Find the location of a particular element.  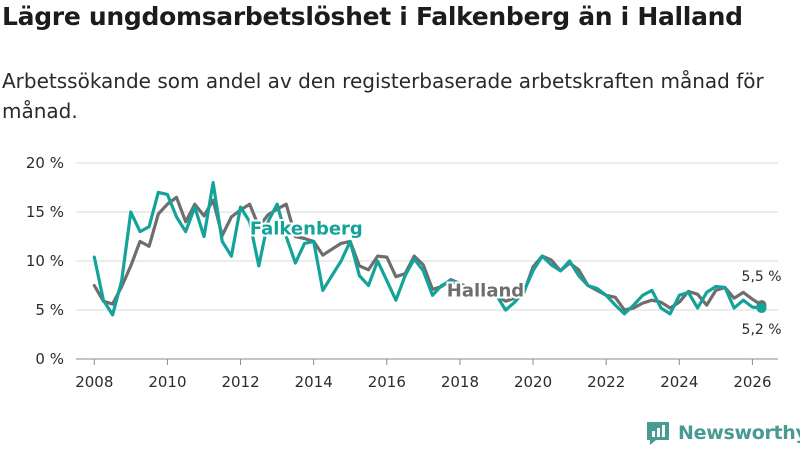

x-tick-label: 2008 is located at coordinates (94, 382).